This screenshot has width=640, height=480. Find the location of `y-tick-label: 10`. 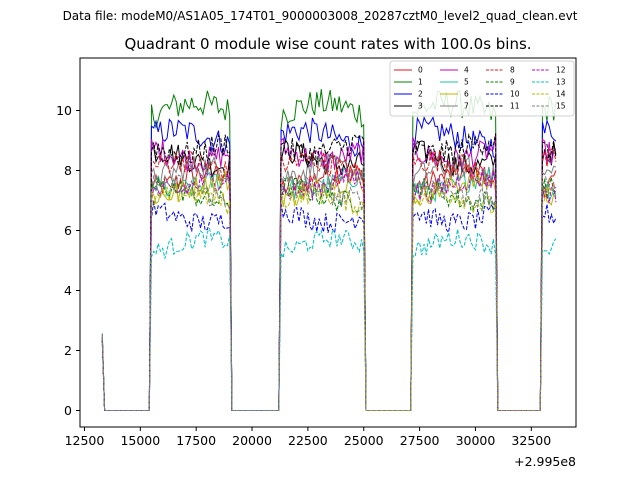

y-tick-label: 10 is located at coordinates (64, 110).